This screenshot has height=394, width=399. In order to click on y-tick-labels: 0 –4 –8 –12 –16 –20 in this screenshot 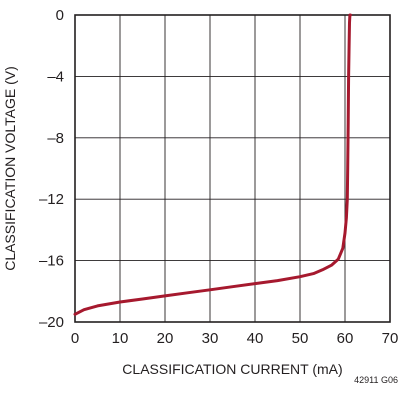, I will do `click(51, 169)`.